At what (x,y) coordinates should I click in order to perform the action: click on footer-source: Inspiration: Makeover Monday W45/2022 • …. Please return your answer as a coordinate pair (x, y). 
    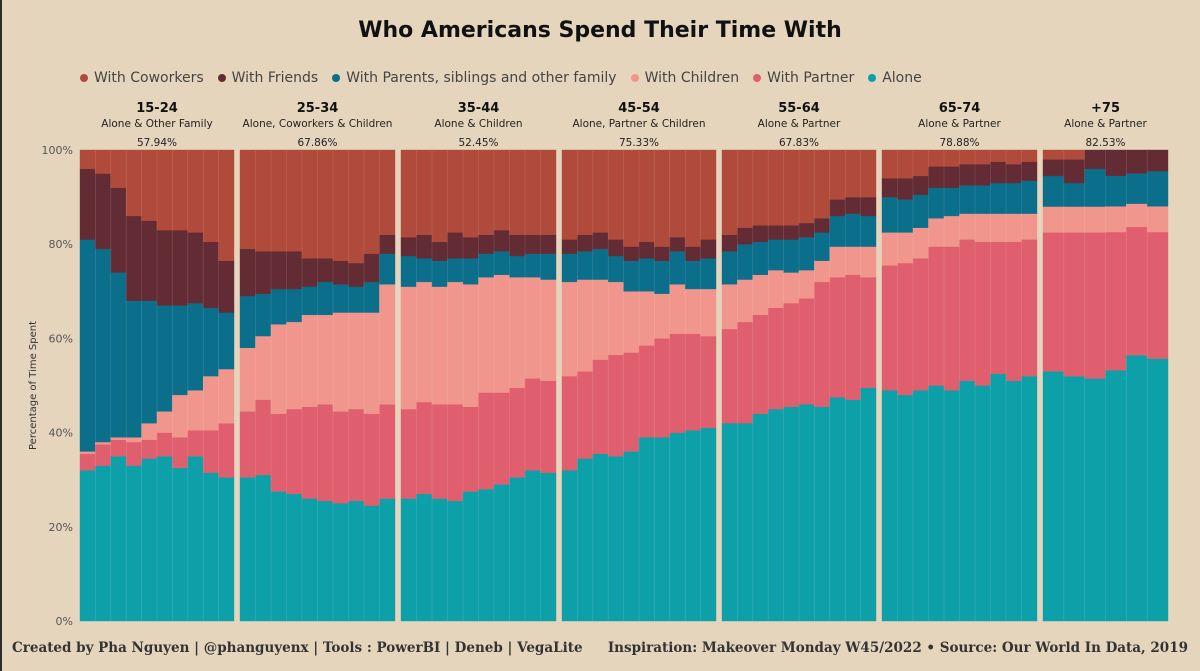
    Looking at the image, I should click on (897, 648).